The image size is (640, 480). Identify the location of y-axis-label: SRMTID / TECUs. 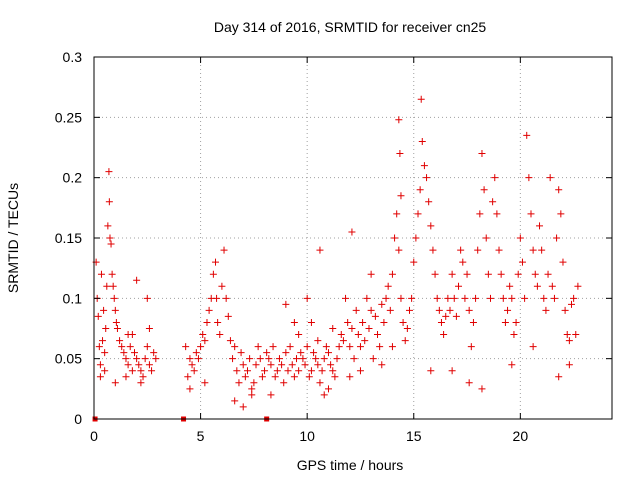
(13, 238).